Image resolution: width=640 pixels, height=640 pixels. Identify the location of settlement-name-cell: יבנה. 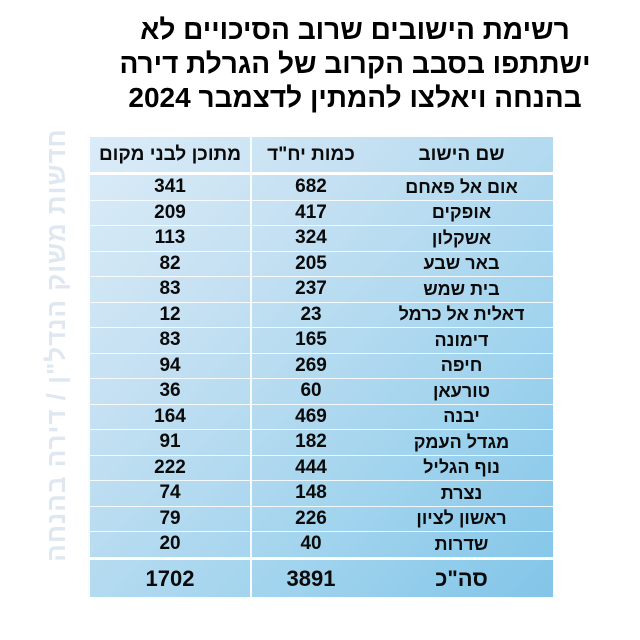
(461, 417).